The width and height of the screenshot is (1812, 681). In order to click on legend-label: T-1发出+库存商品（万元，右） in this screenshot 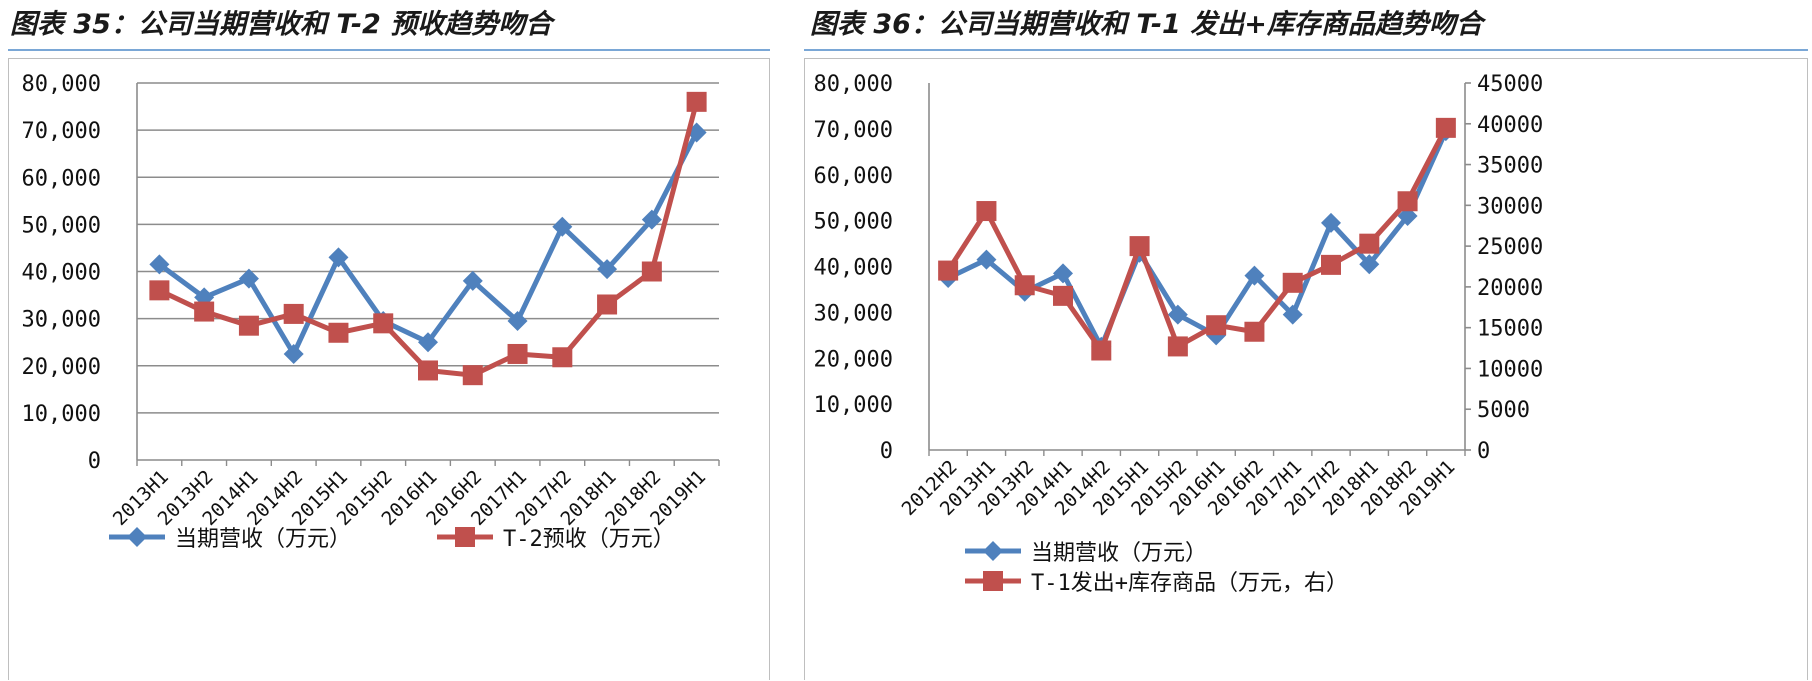, I will do `click(1189, 583)`.